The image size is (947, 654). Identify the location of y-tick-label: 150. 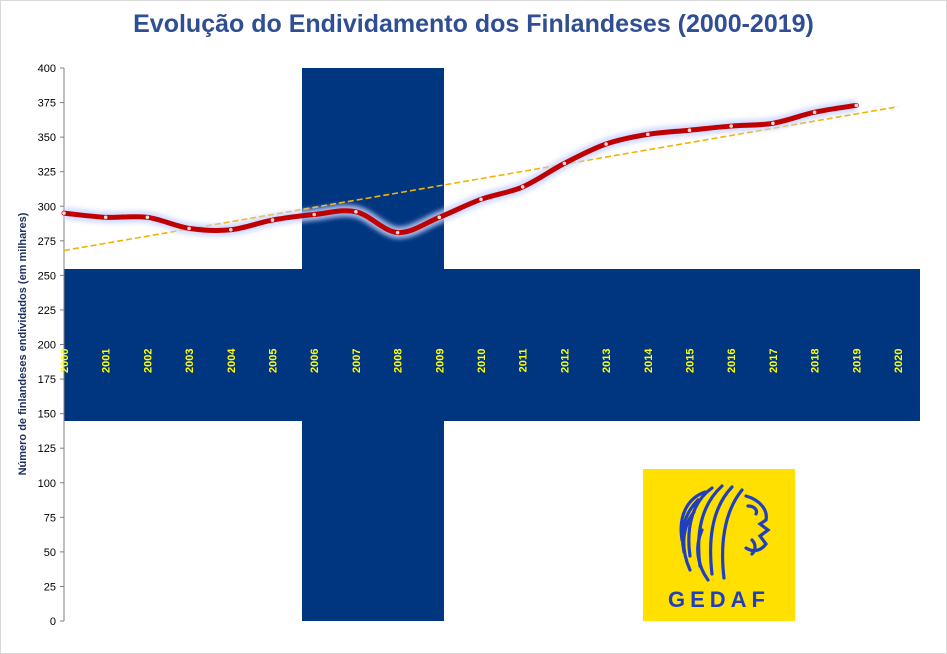
(47, 415).